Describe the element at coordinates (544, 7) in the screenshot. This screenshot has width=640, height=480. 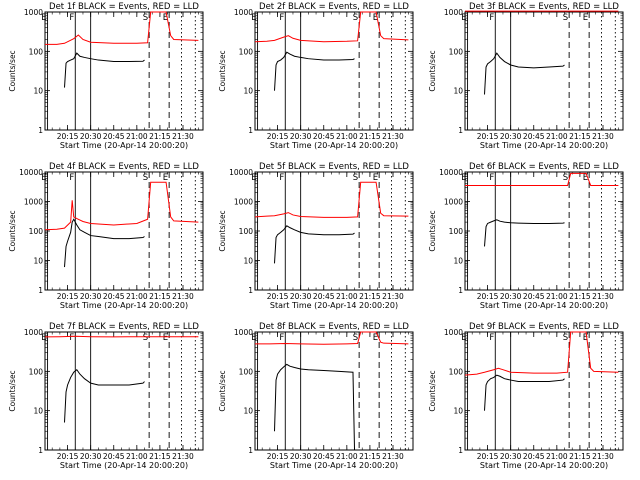
I see `panel-title: Det 3f BLACK = Events, RED = LLD` at that location.